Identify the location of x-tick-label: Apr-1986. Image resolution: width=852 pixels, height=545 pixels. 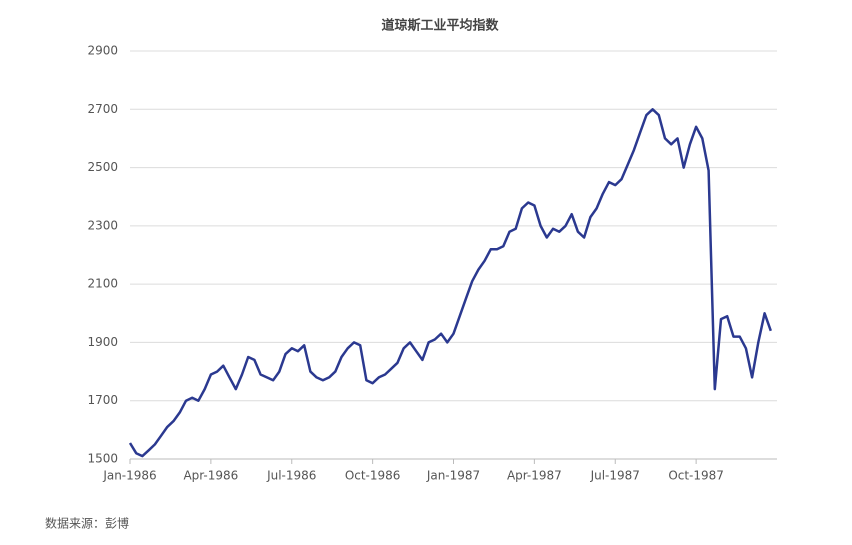
(210, 476).